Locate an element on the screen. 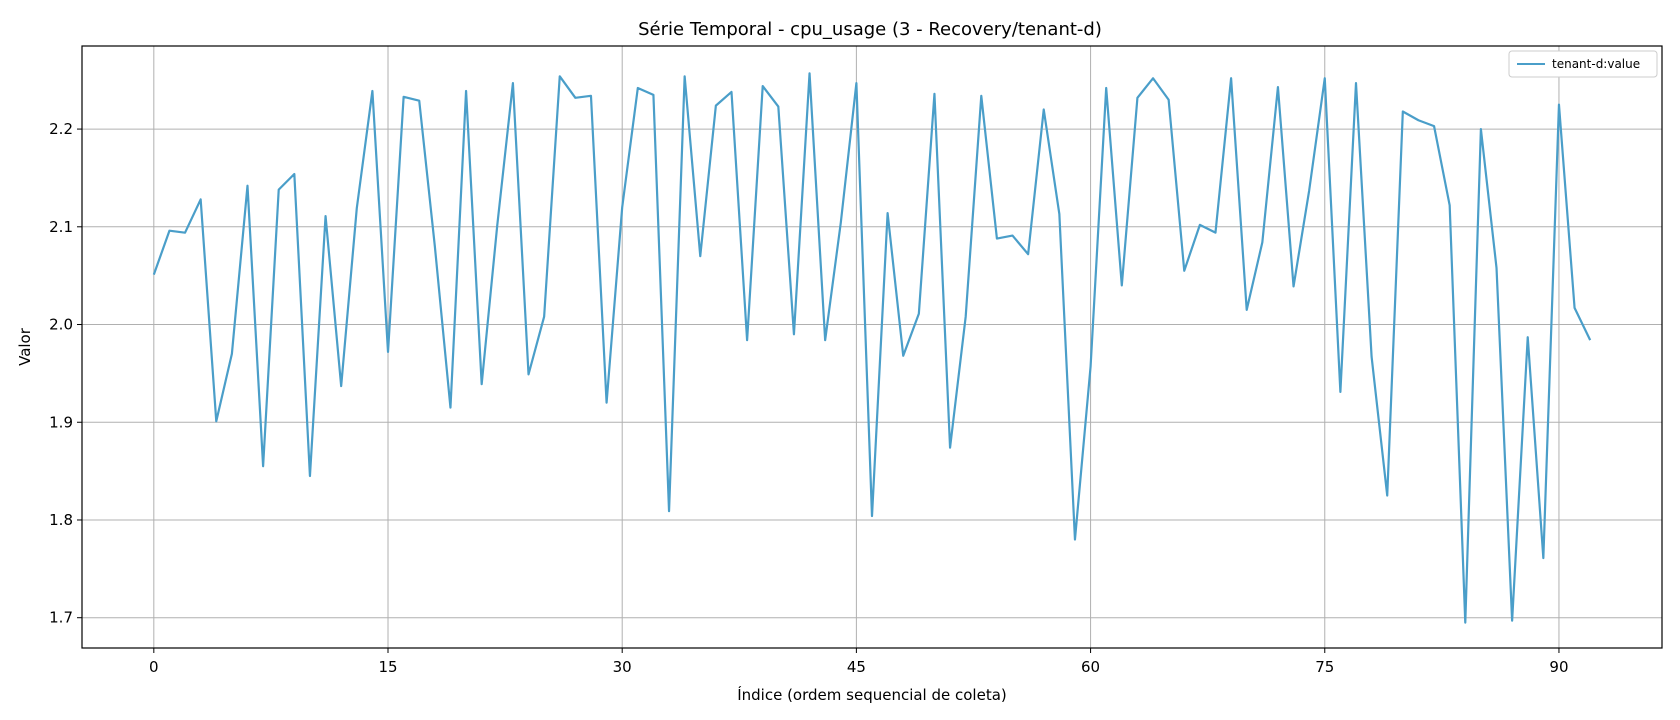 Image resolution: width=1680 pixels, height=720 pixels. legend-box is located at coordinates (1583, 64).